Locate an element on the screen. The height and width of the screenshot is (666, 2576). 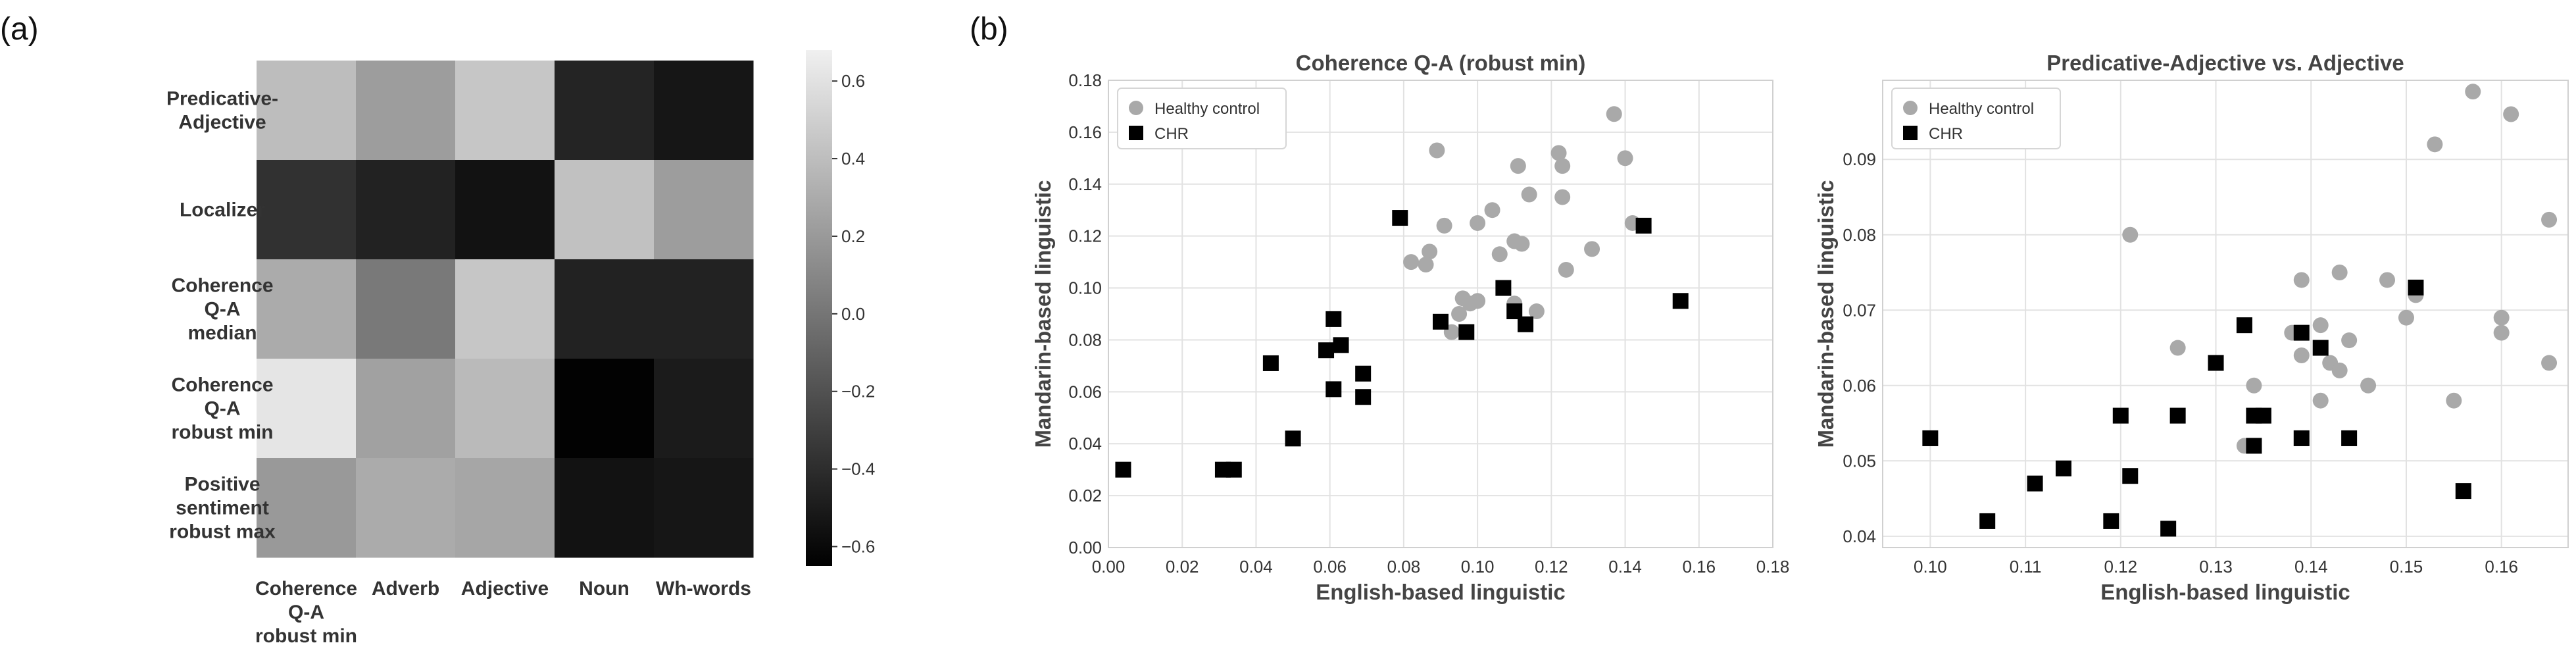
heatmap-row-label: sentiment is located at coordinates (222, 508).